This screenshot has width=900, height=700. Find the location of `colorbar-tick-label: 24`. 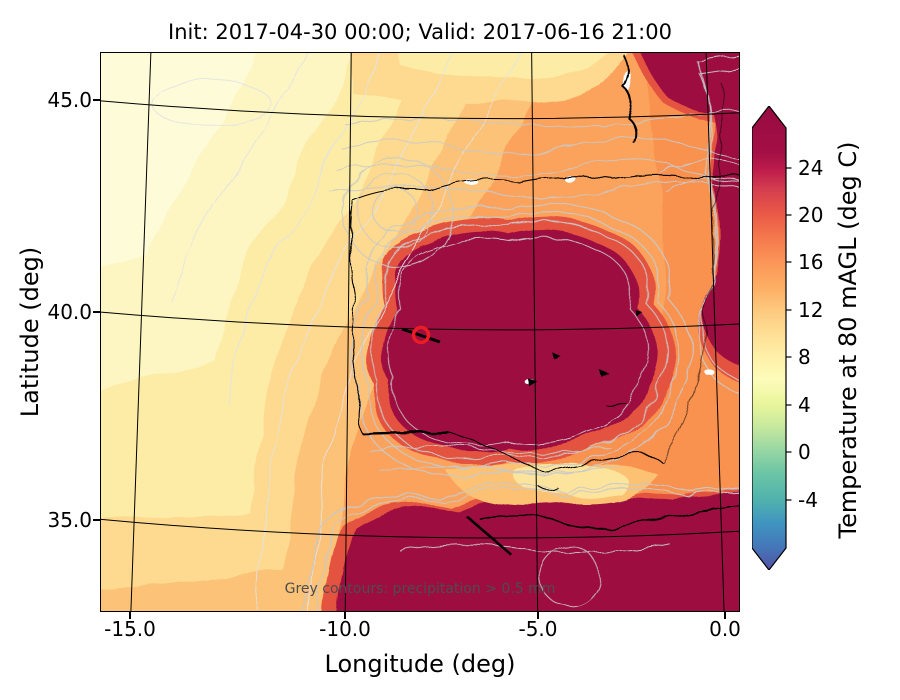

colorbar-tick-label: 24 is located at coordinates (811, 168).